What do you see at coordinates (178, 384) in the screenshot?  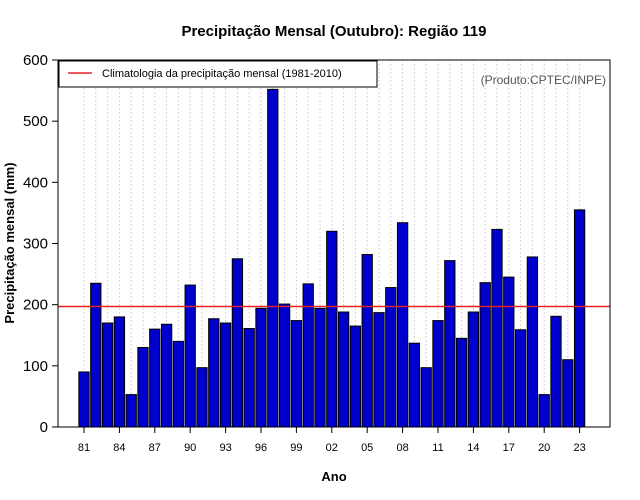 I see `bar-1989` at bounding box center [178, 384].